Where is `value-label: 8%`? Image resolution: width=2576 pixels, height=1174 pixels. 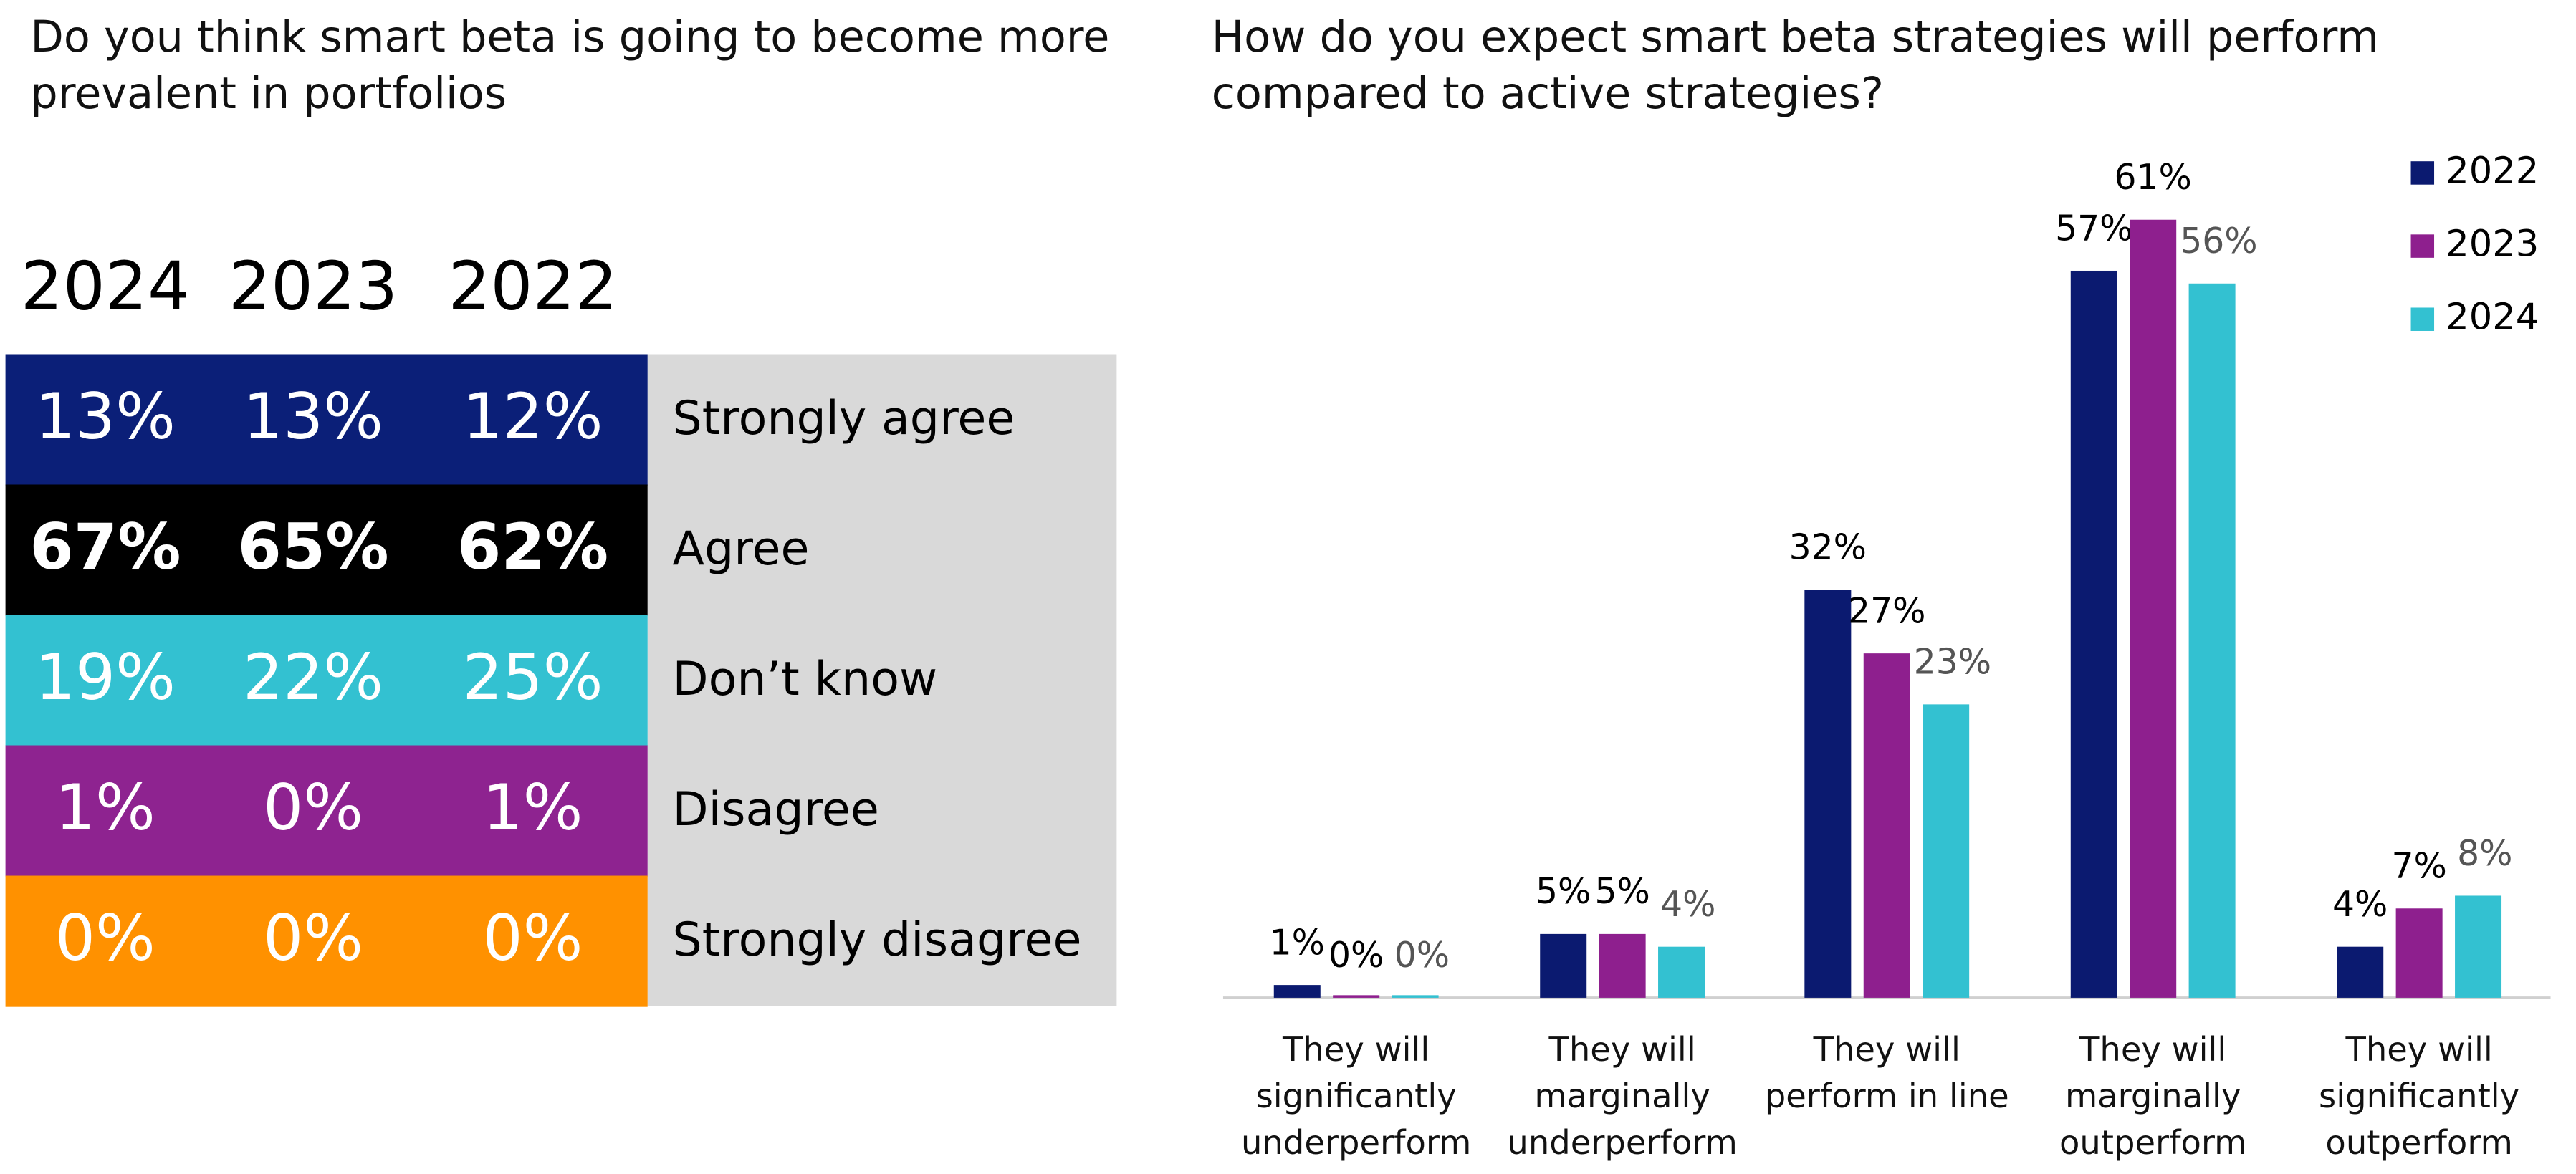
value-label: 8% is located at coordinates (2484, 854).